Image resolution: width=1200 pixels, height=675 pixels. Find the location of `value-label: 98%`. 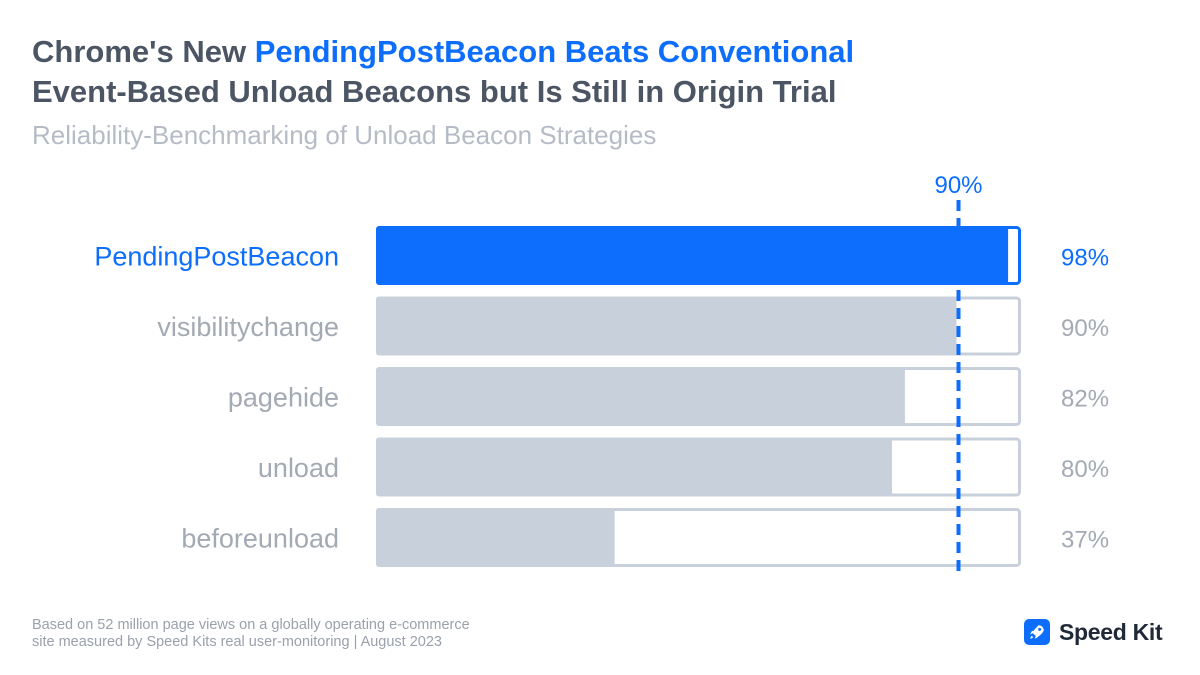

value-label: 98% is located at coordinates (1085, 258).